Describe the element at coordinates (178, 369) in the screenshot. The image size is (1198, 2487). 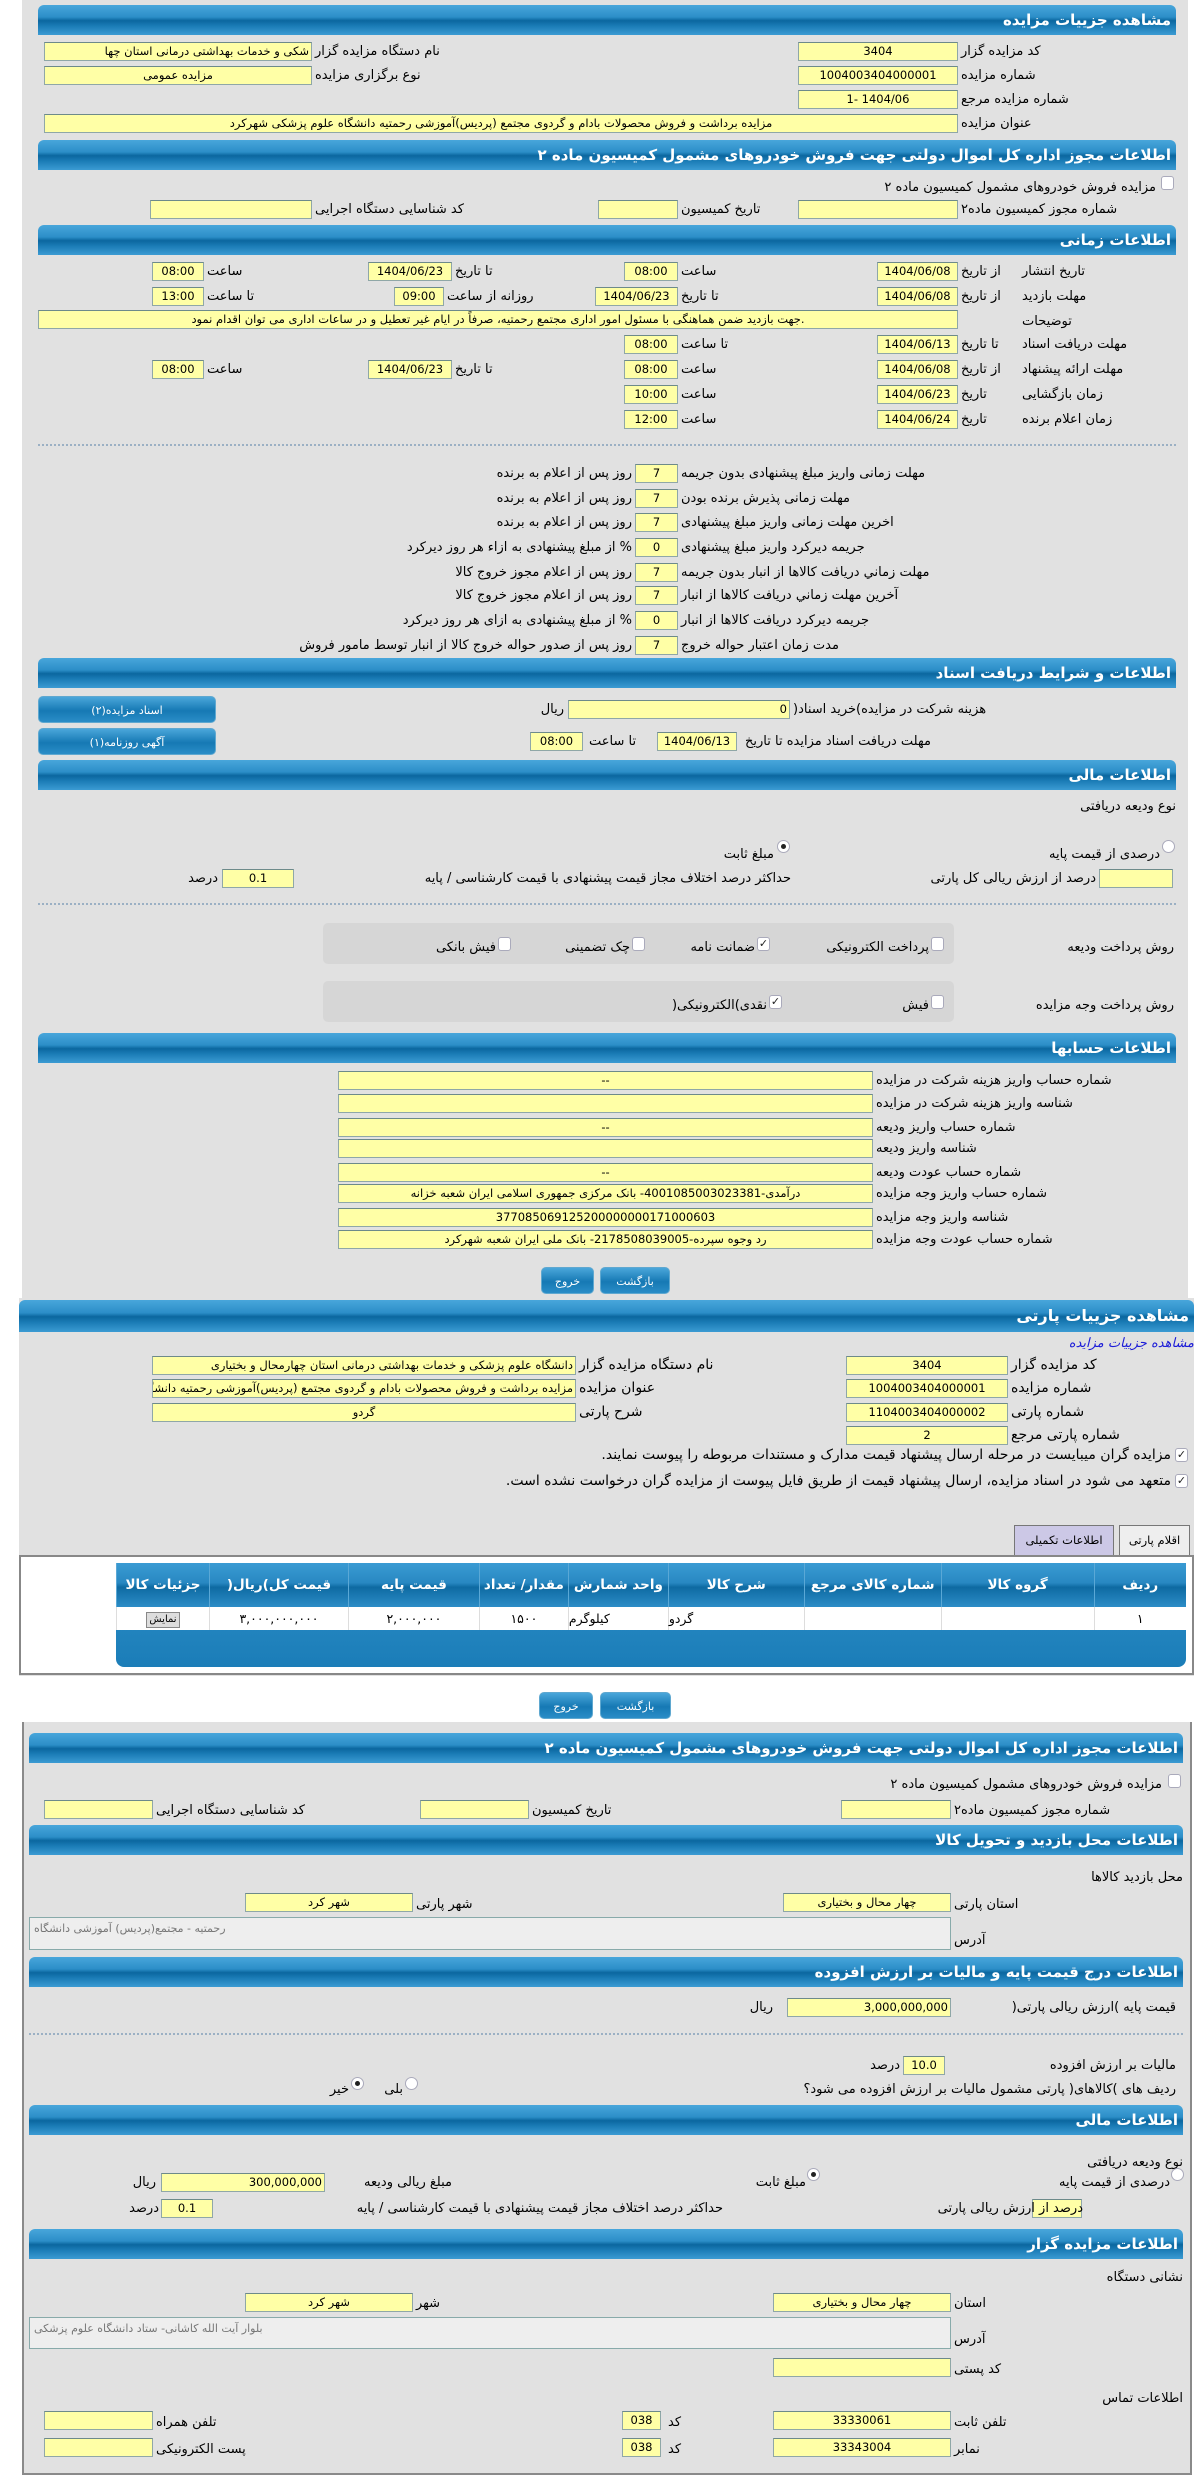
I see `offer-to-time: 08:00` at that location.